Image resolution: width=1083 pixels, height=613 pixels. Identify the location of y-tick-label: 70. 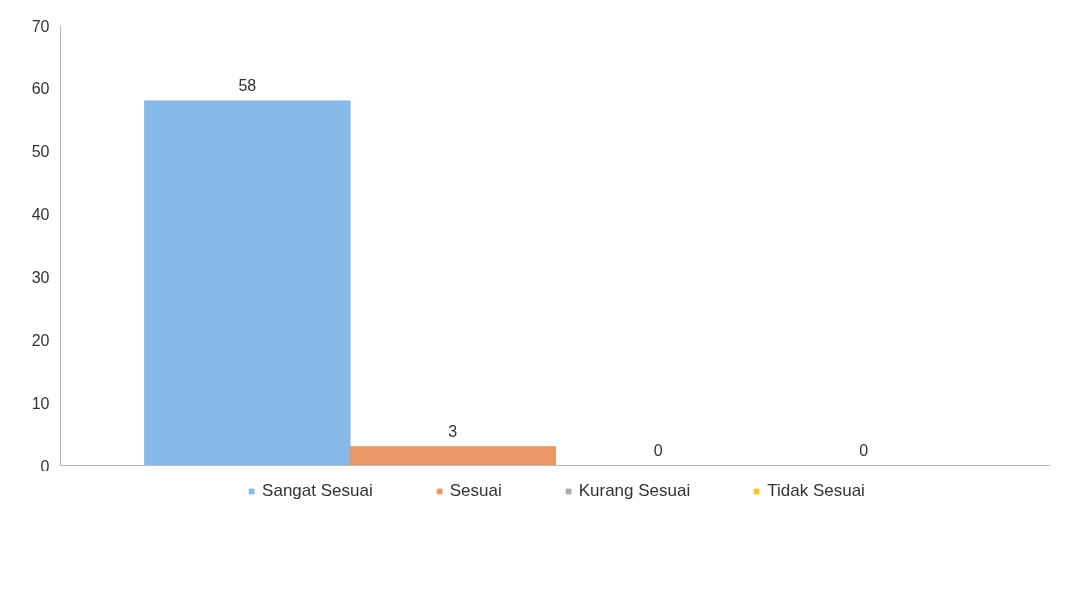
(40, 26).